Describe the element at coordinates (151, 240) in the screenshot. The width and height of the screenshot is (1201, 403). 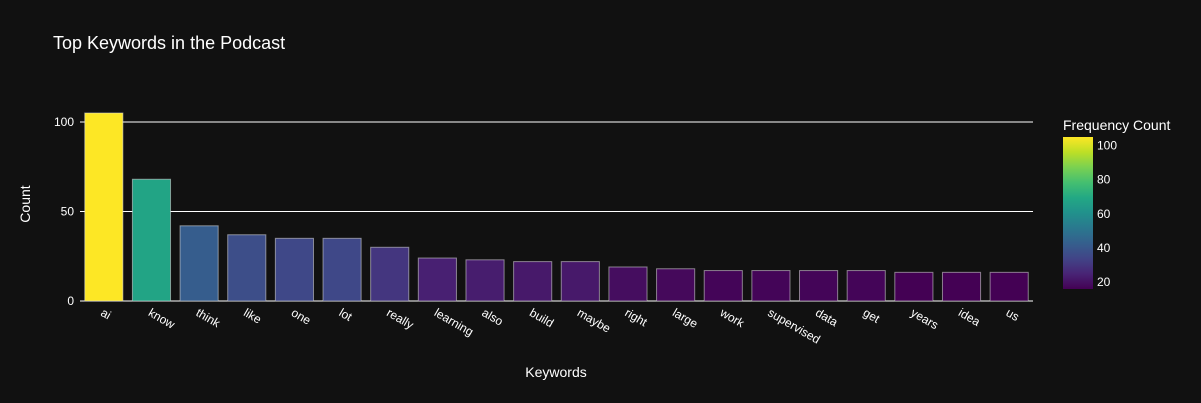
I see `bar-know` at that location.